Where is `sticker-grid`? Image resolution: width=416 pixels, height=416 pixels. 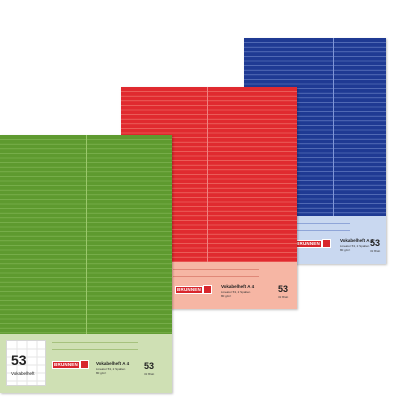 sticker-grid is located at coordinates (26, 363).